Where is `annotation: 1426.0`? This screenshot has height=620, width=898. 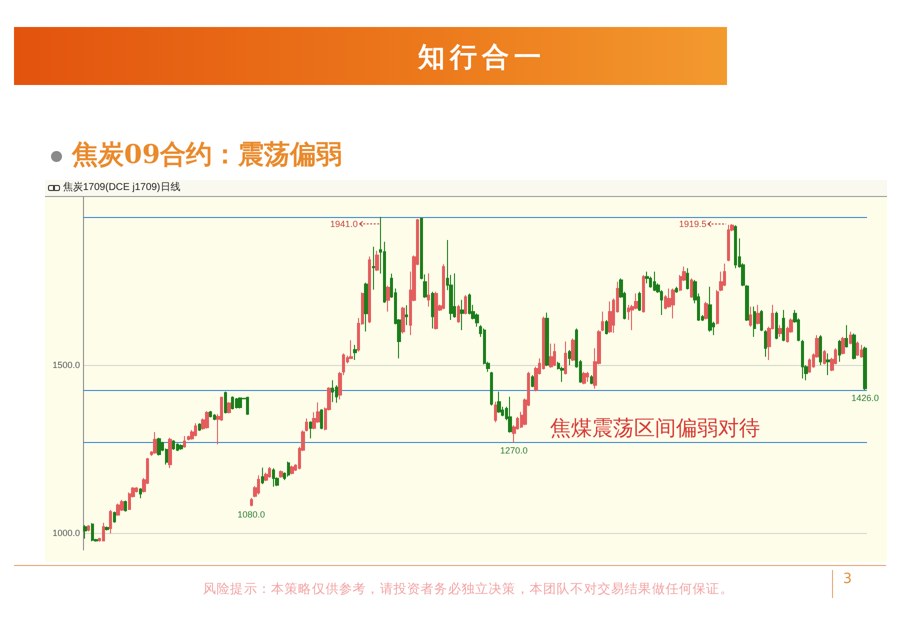
annotation: 1426.0 is located at coordinates (865, 397).